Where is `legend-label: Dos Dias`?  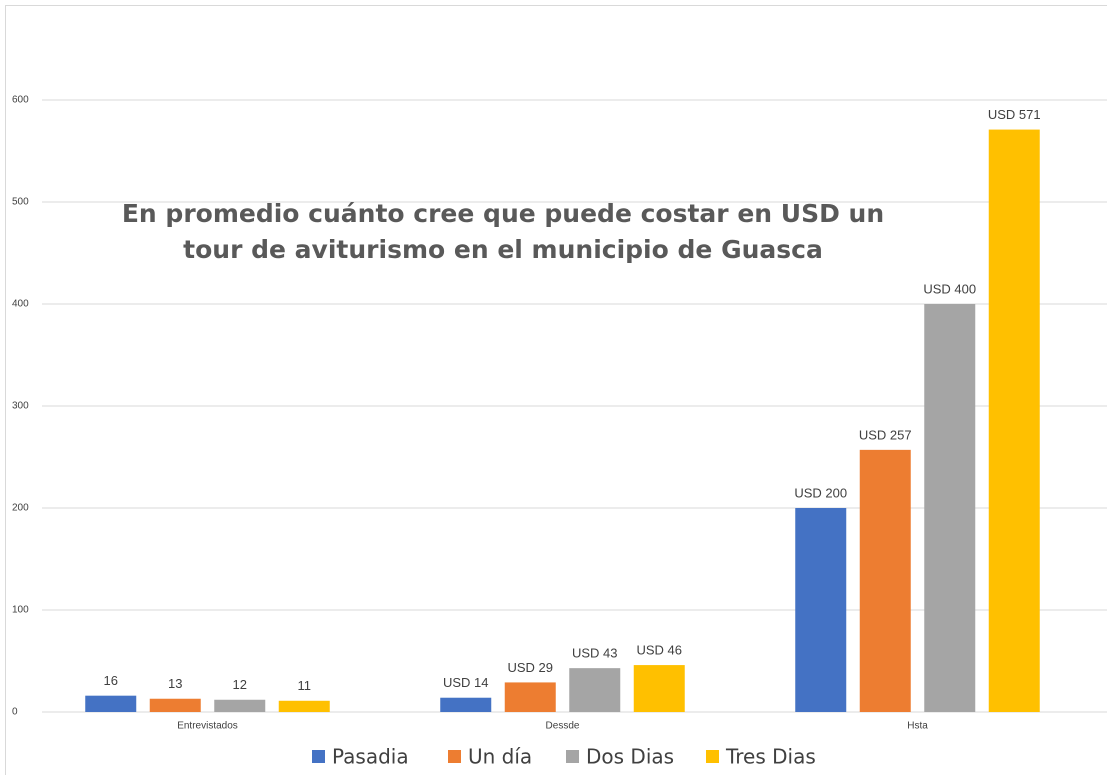 legend-label: Dos Dias is located at coordinates (630, 757).